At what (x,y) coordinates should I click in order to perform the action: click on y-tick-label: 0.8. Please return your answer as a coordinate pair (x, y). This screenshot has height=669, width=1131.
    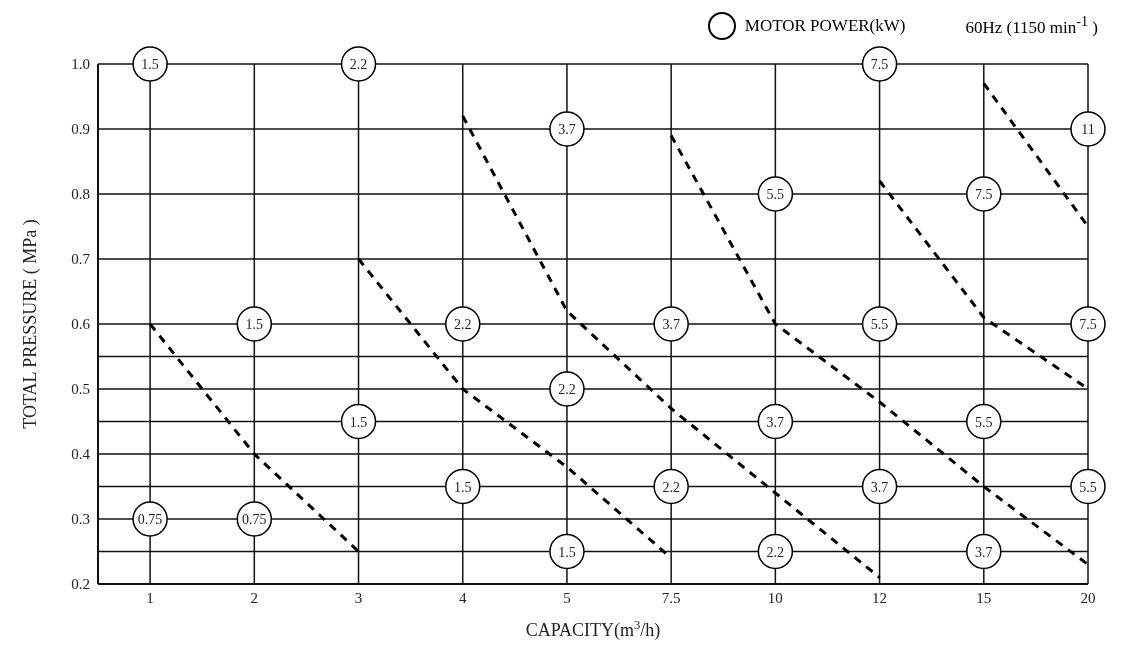
    Looking at the image, I should click on (80, 194).